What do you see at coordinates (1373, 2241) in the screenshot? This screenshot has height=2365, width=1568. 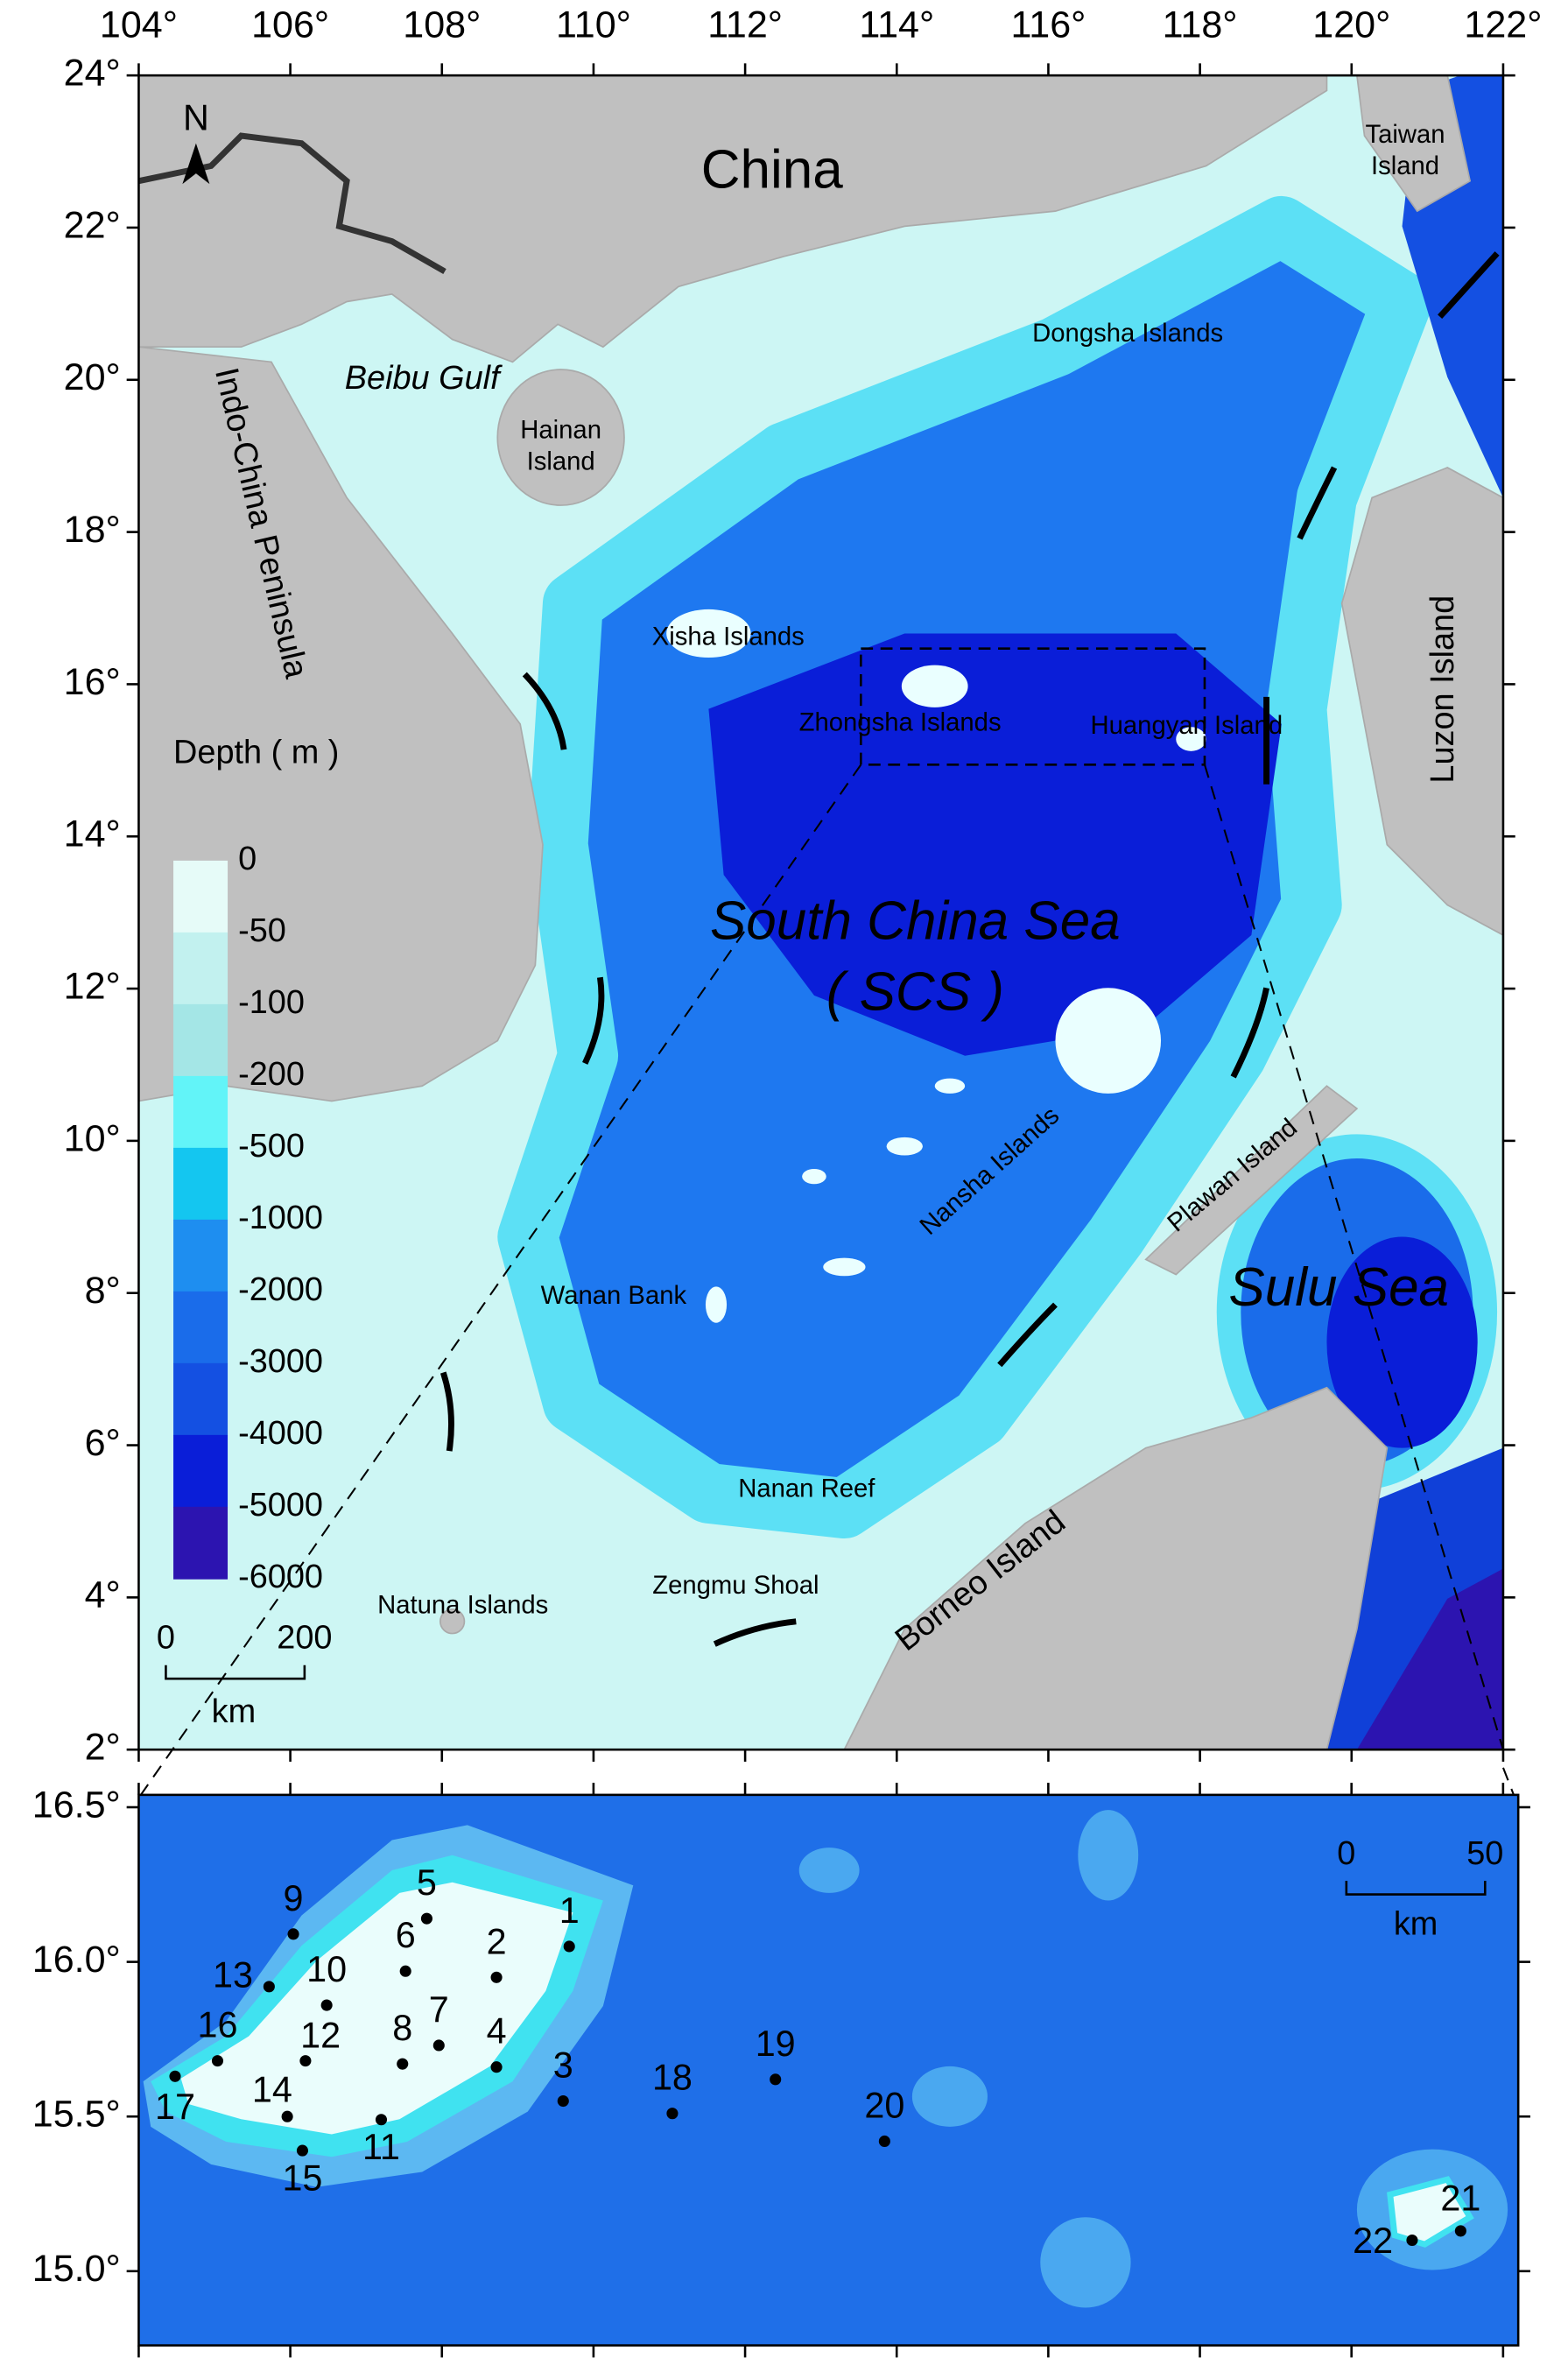 I see `station-label: 22` at bounding box center [1373, 2241].